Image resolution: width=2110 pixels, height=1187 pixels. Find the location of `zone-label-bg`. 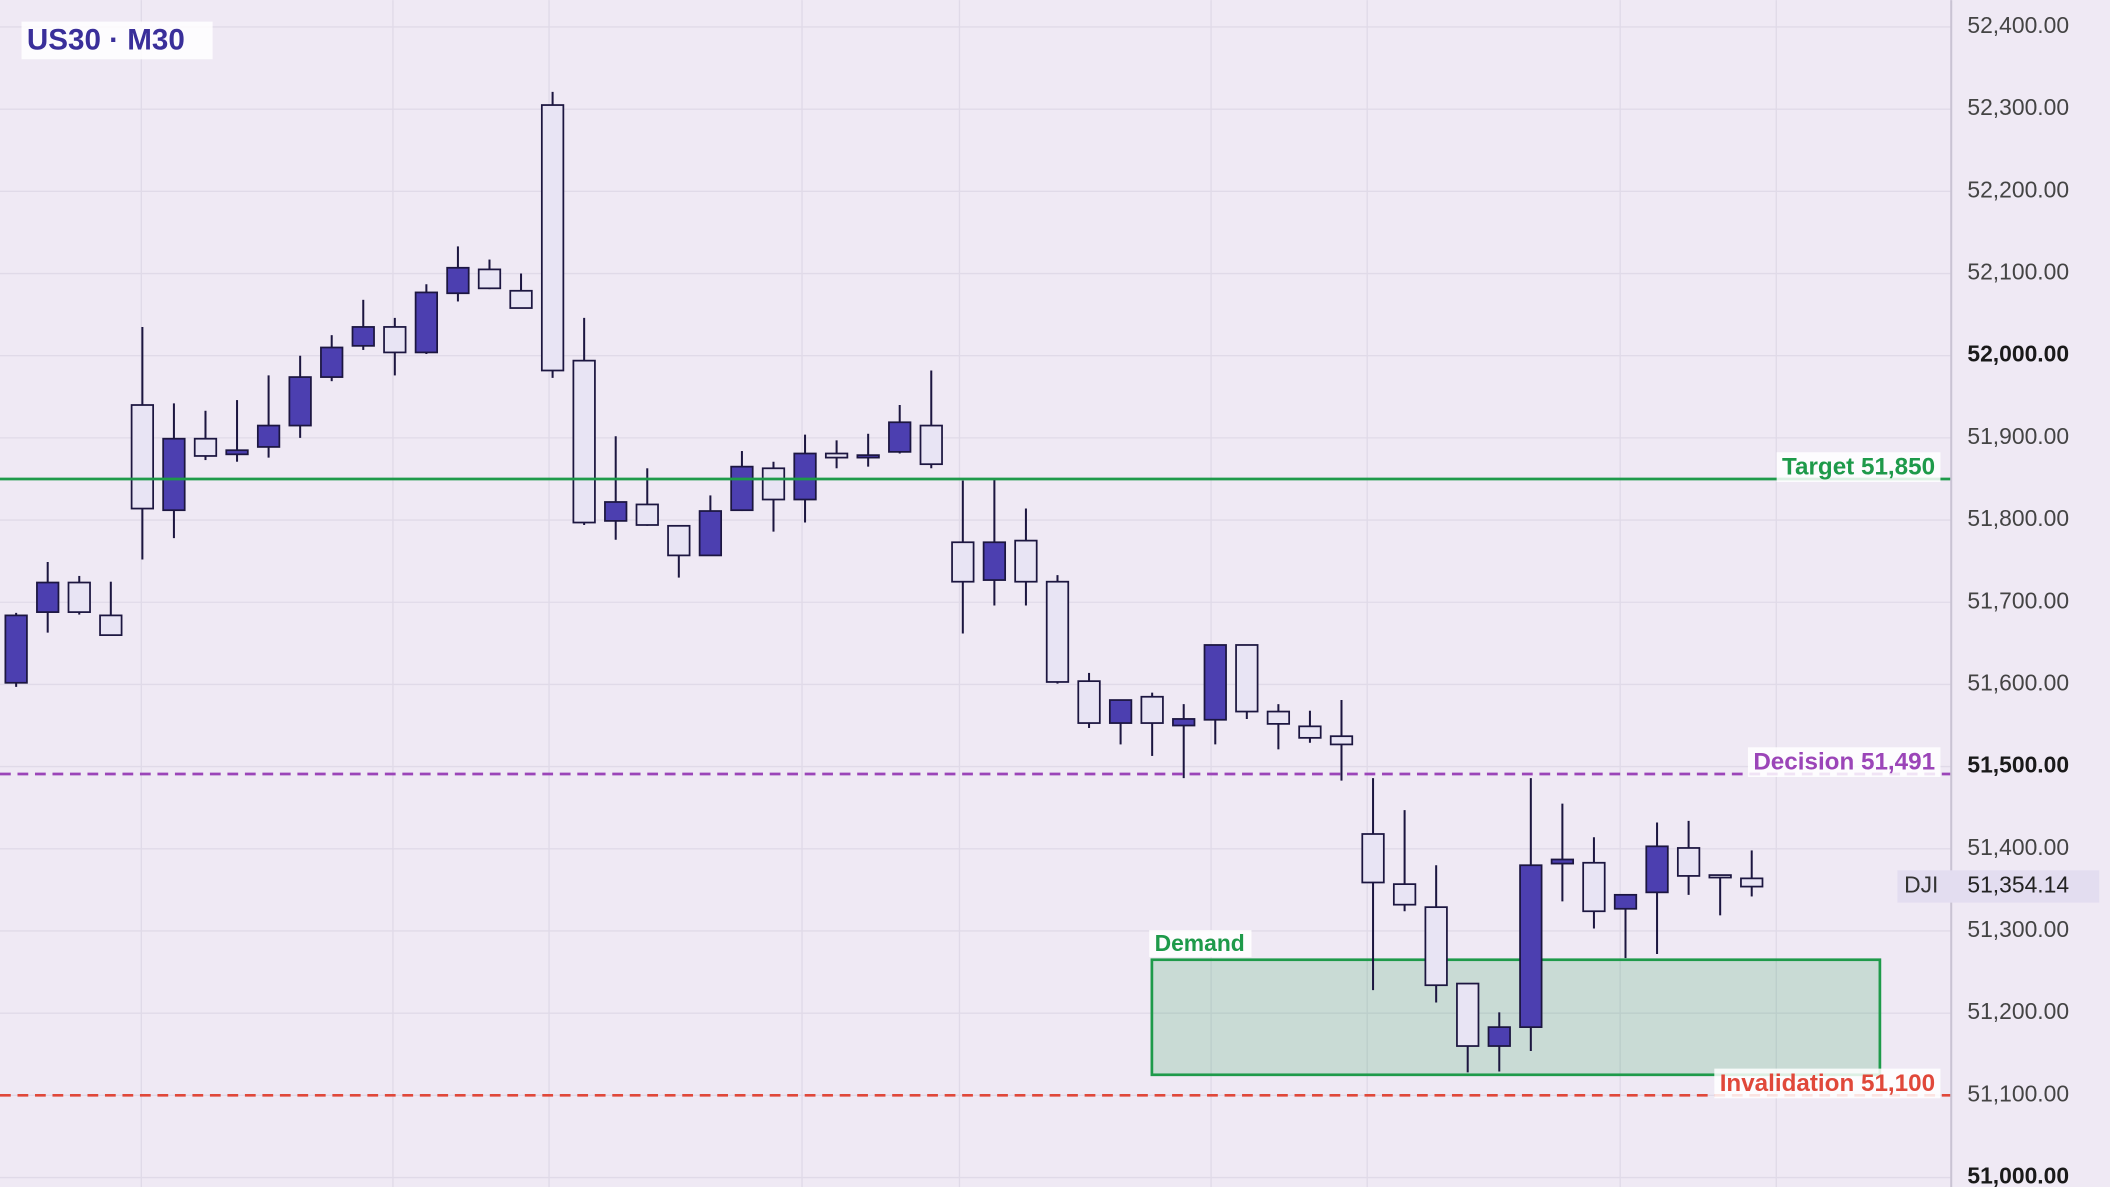

zone-label-bg is located at coordinates (1200, 944).